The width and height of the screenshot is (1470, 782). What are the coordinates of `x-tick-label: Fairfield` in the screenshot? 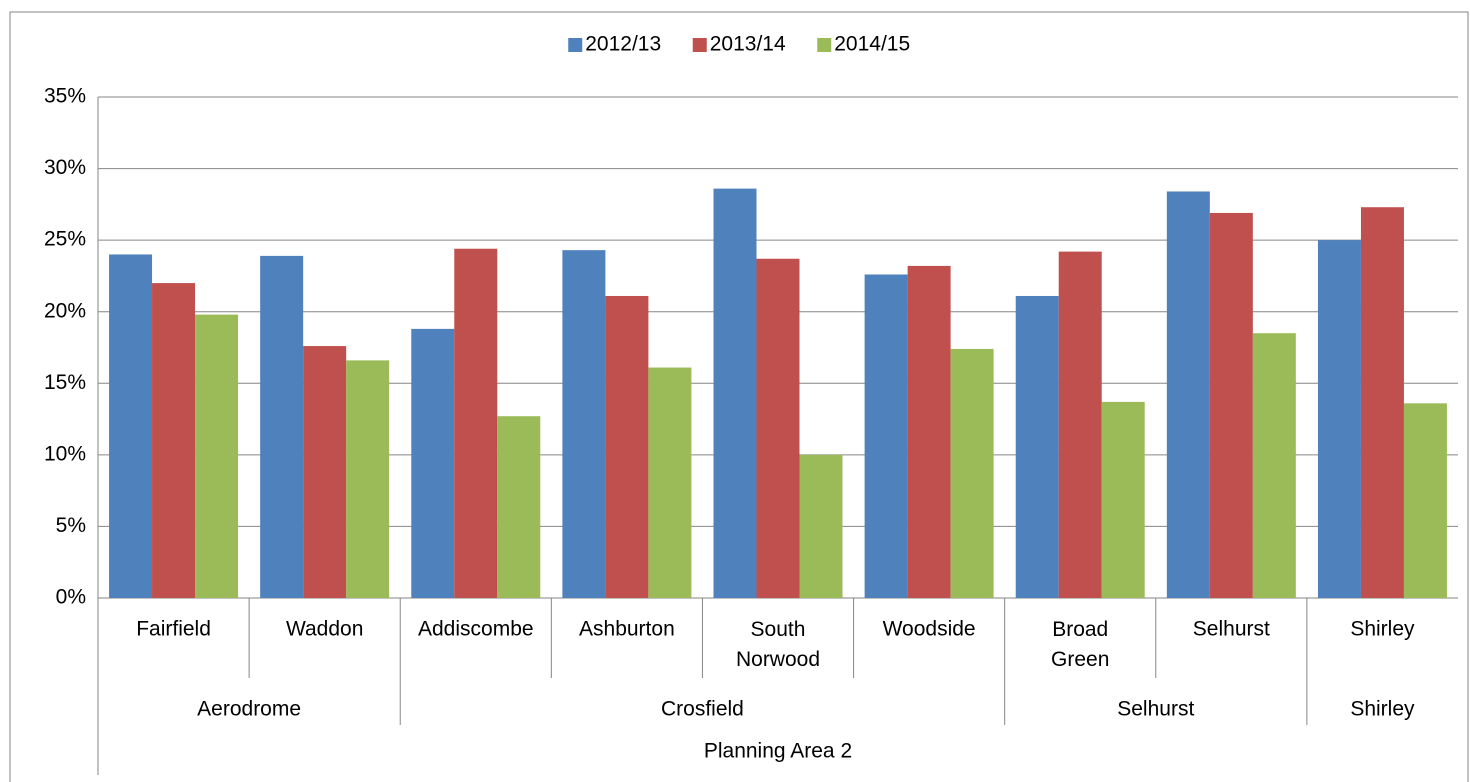 It's located at (173, 629).